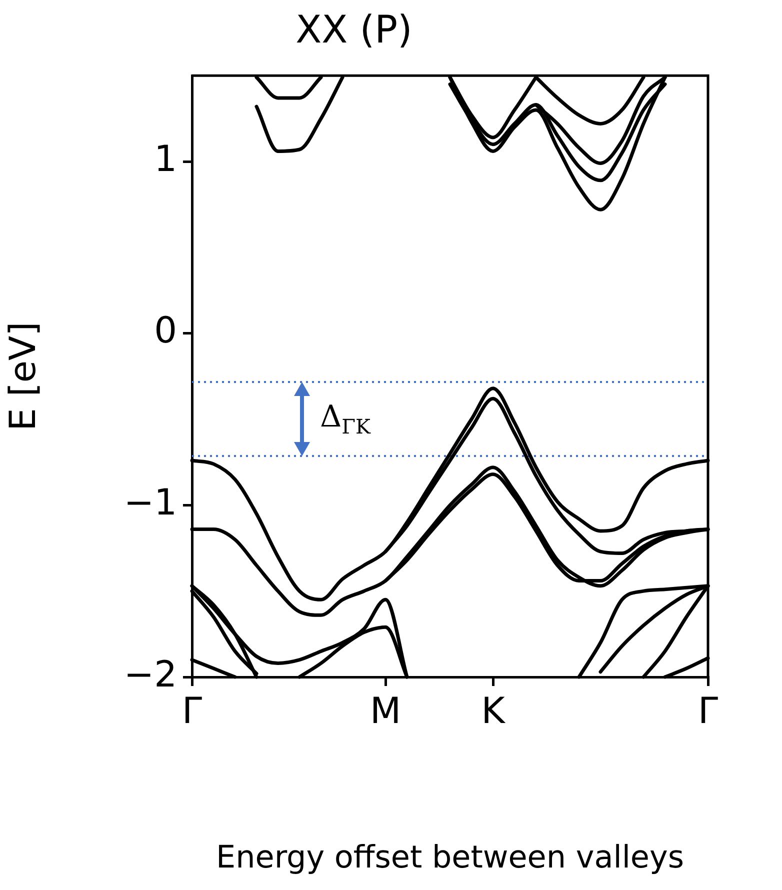  I want to click on y-tick-label: −1, so click(150, 503).